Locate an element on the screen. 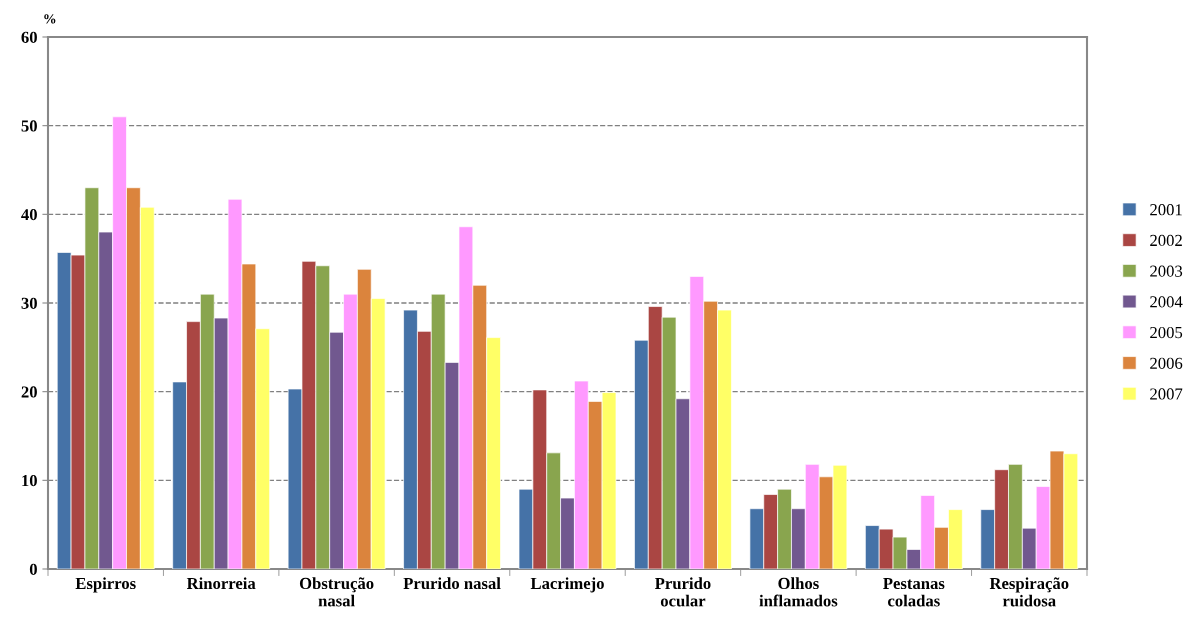  x-tick-label: Prurido ocular is located at coordinates (682, 592).